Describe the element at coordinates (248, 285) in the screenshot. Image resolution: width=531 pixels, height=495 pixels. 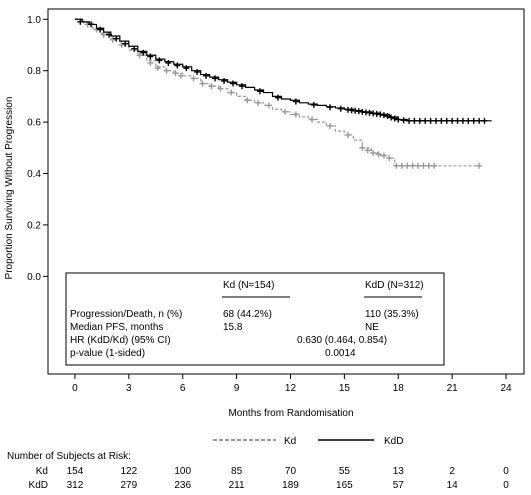
I see `inset-col-kd: Kd (N=154)` at that location.